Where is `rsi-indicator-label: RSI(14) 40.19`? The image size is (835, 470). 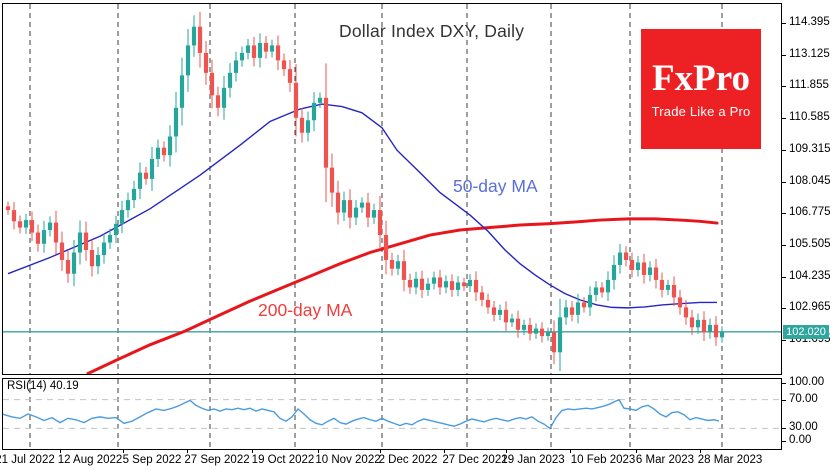 rsi-indicator-label: RSI(14) 40.19 is located at coordinates (43, 386).